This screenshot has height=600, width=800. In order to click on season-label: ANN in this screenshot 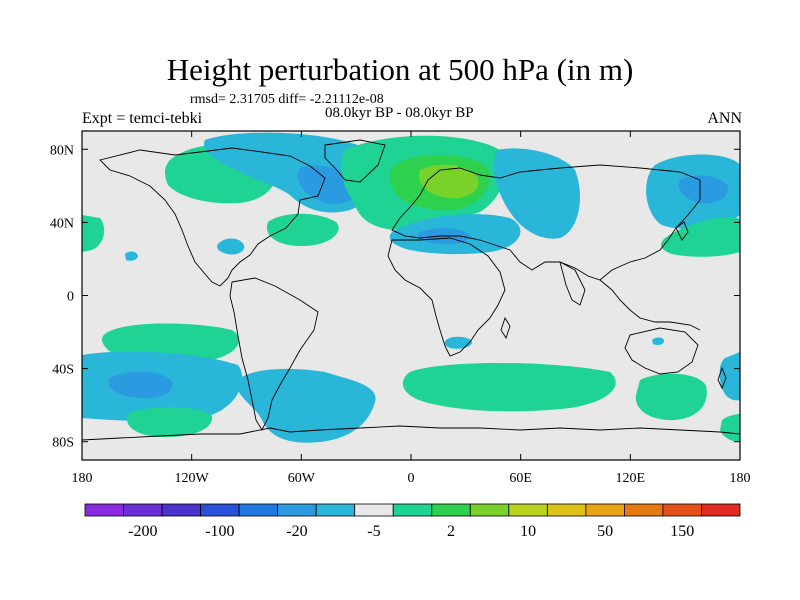, I will do `click(724, 118)`.